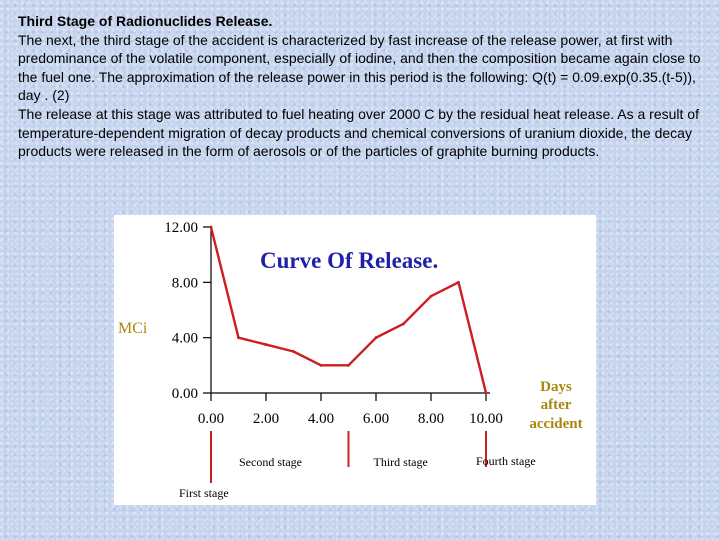  I want to click on x-tick-label: 2.00, so click(266, 419).